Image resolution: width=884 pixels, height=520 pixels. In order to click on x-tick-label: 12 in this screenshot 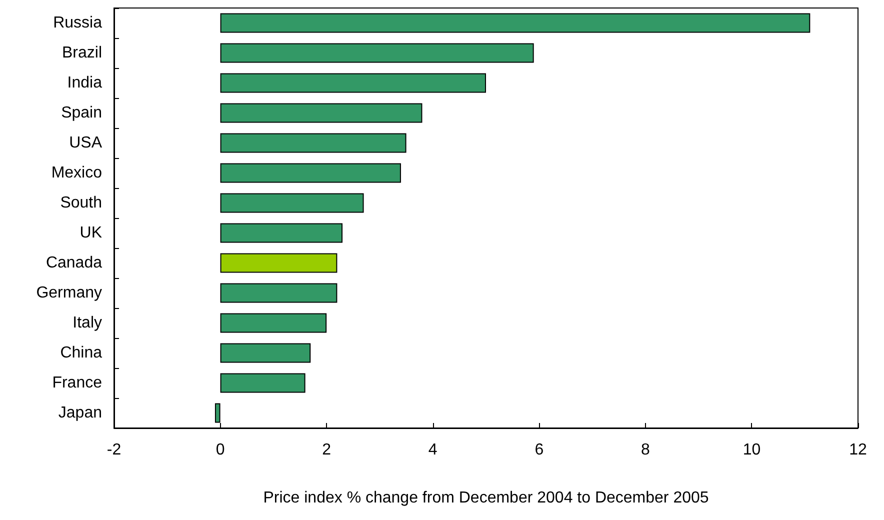, I will do `click(858, 450)`.